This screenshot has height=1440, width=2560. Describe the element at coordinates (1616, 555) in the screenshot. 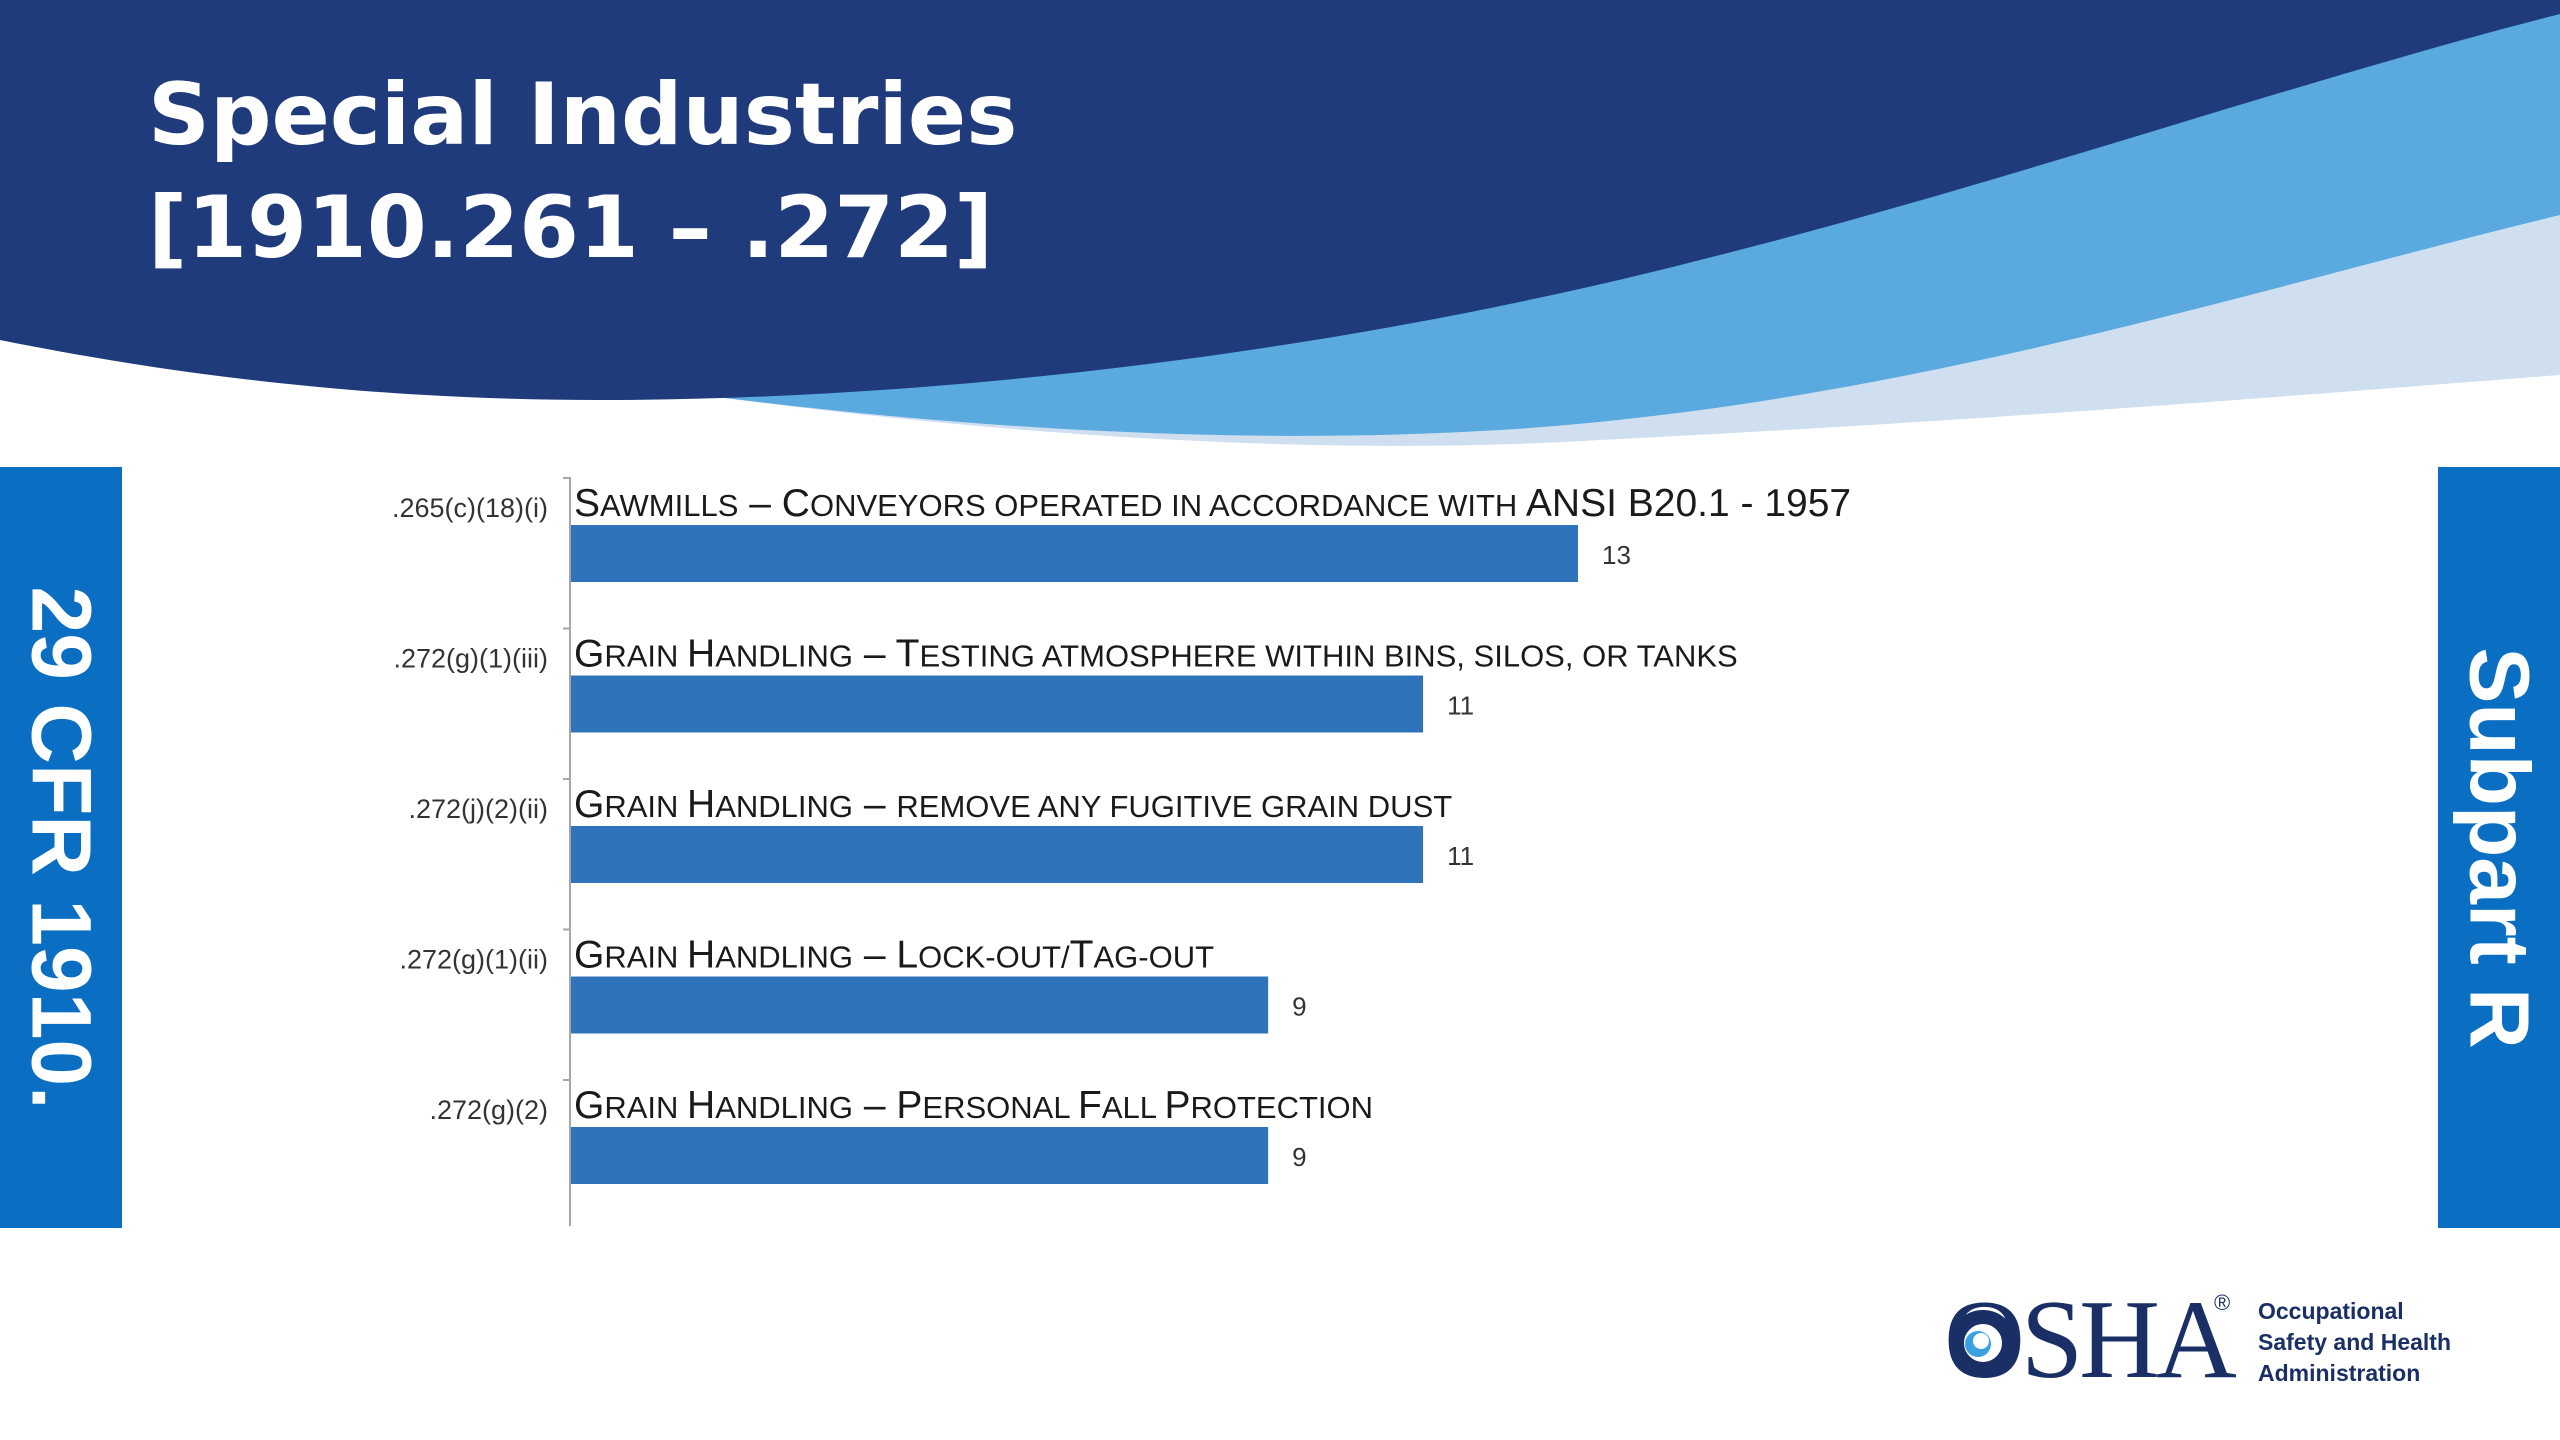

I see `bar-value-label: 13` at that location.